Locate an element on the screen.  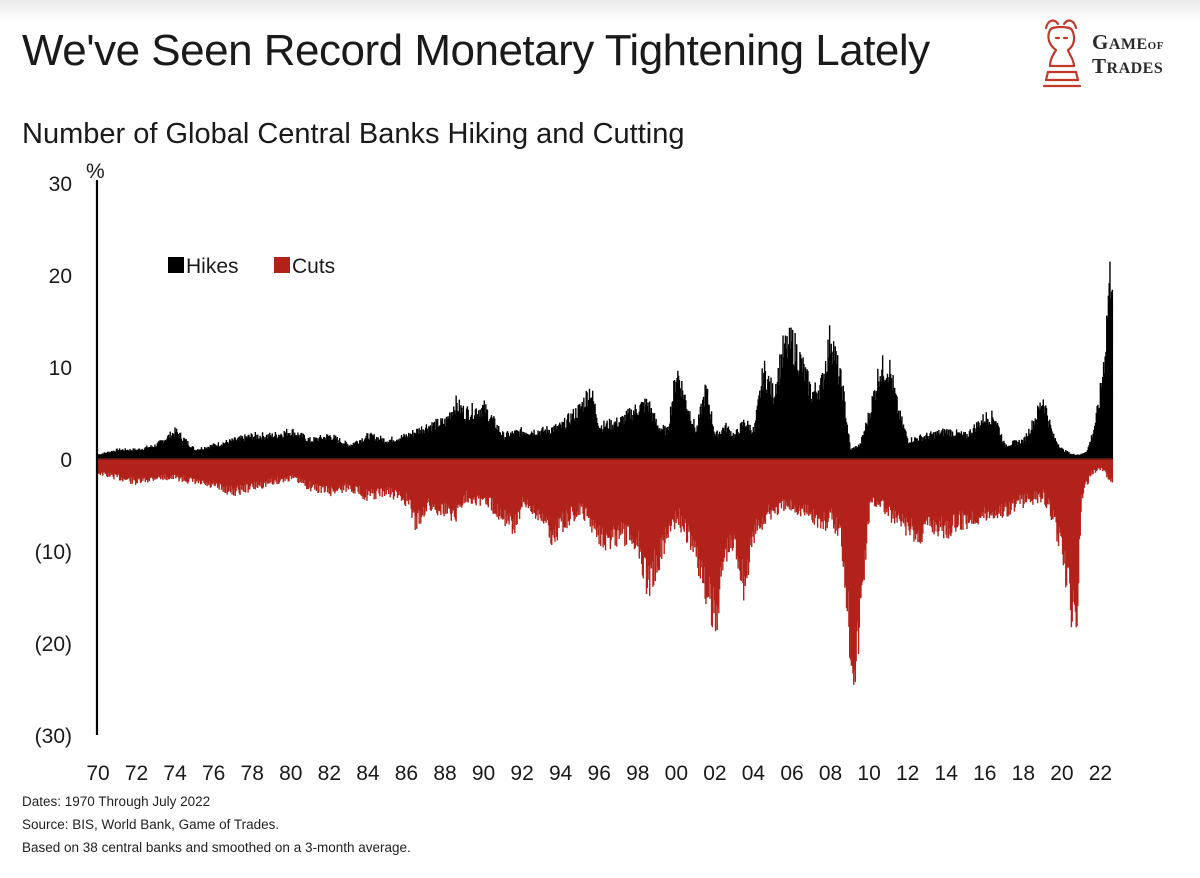
cuts-legend-swatch is located at coordinates (282, 265).